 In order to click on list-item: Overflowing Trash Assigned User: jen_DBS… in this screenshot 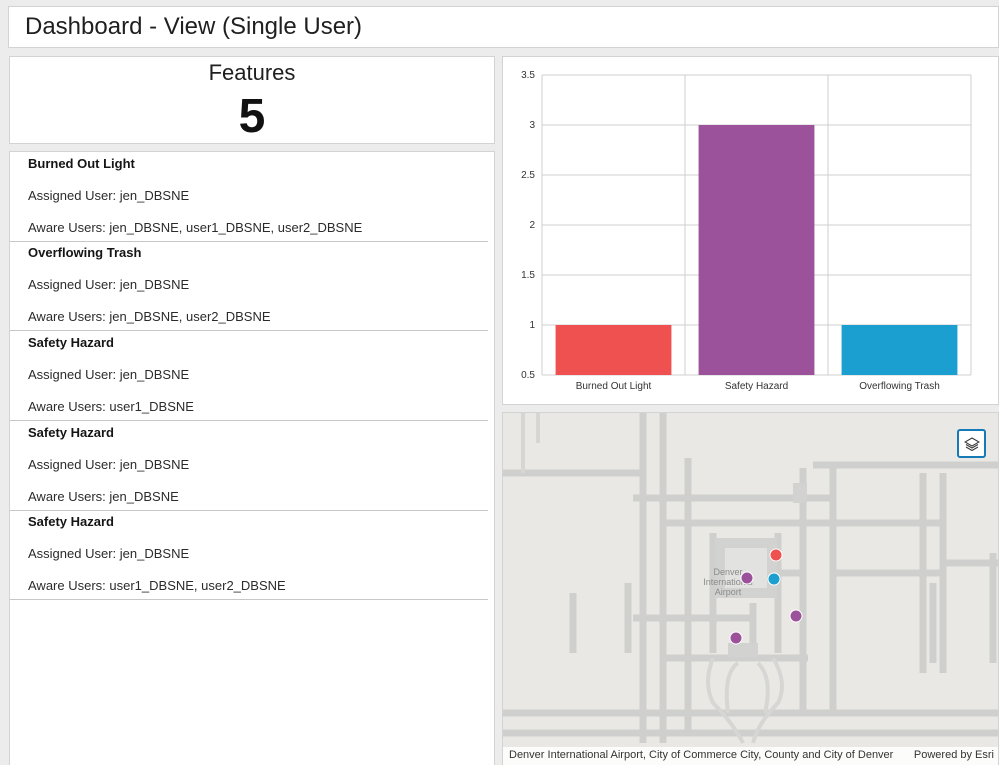, I will do `click(249, 286)`.